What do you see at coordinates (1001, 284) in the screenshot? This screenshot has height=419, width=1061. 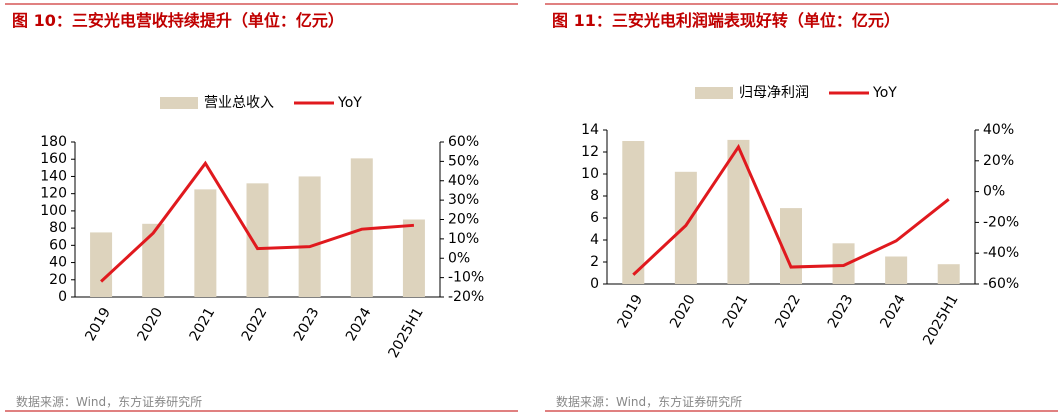 I see `y2-tick-label: -60%` at bounding box center [1001, 284].